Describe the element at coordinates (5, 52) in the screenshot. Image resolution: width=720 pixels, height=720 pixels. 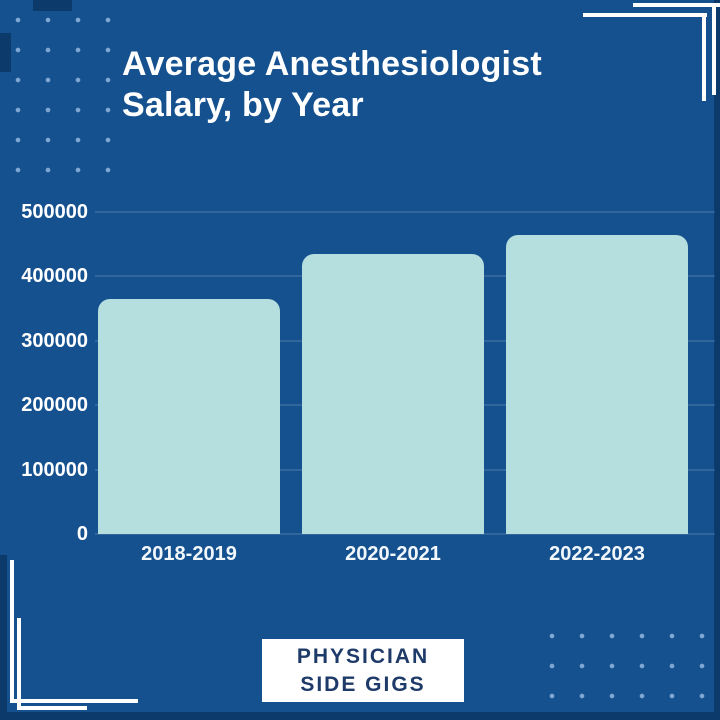
I see `left-edge-accent` at that location.